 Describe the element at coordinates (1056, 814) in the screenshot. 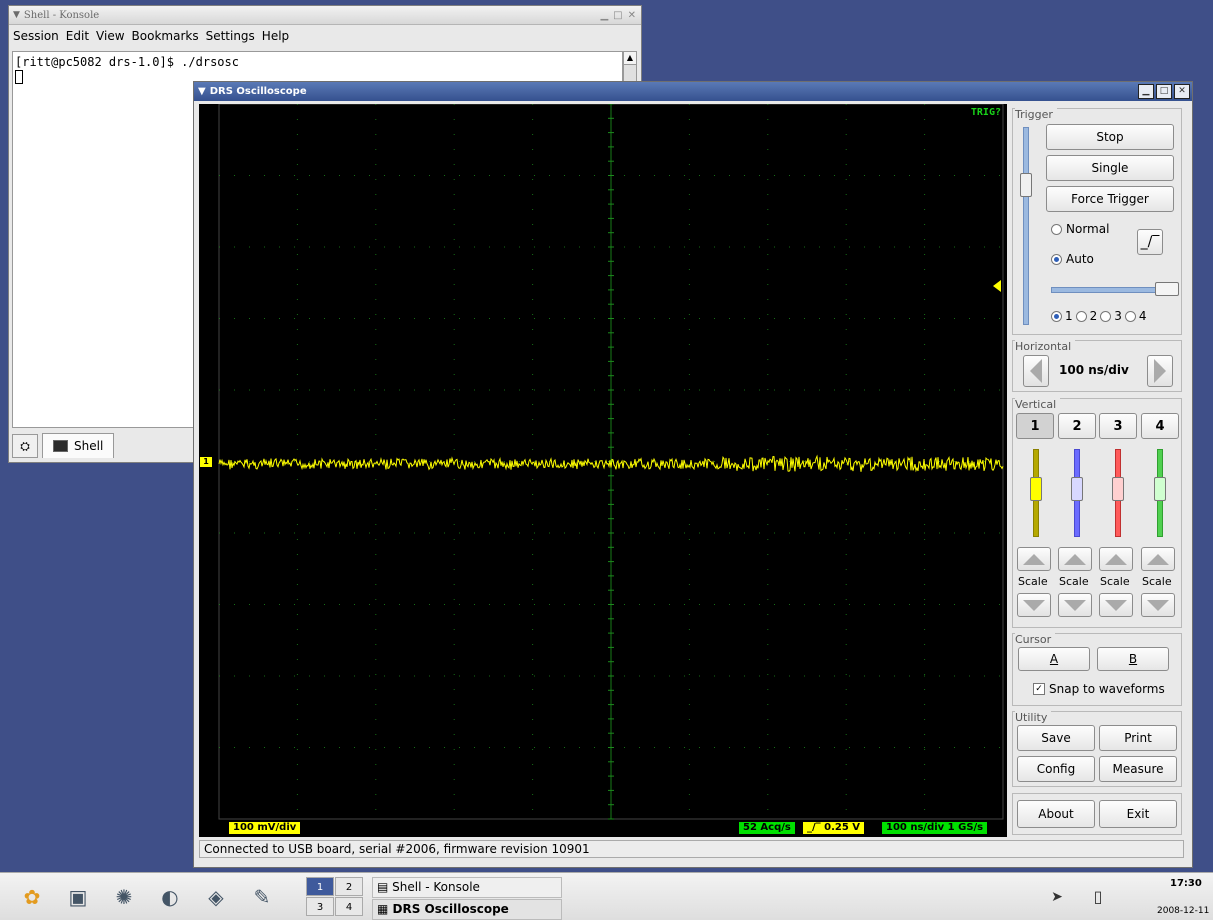

I see `about-button: About` at that location.